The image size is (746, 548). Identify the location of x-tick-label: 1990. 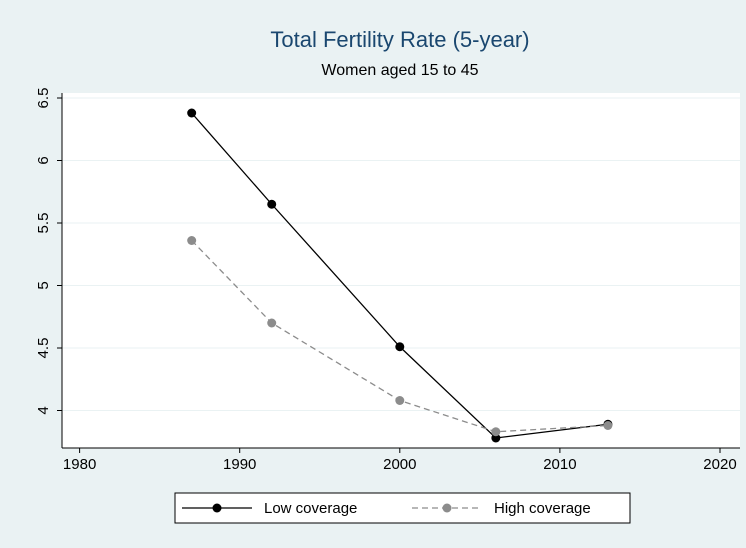
(239, 464).